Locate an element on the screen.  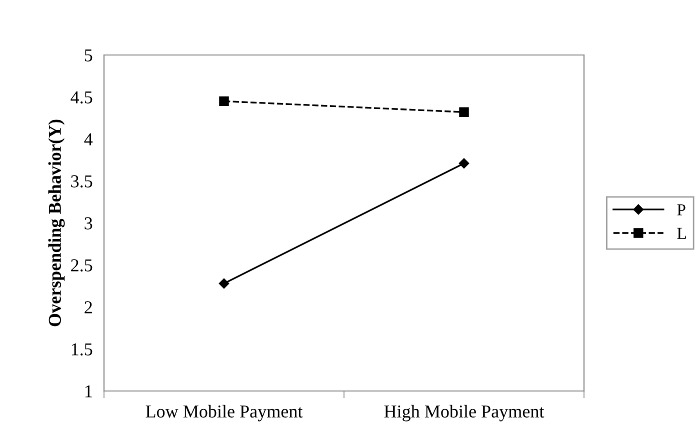
y-axis-title: Overspending Behavior(Y) is located at coordinates (56, 223).